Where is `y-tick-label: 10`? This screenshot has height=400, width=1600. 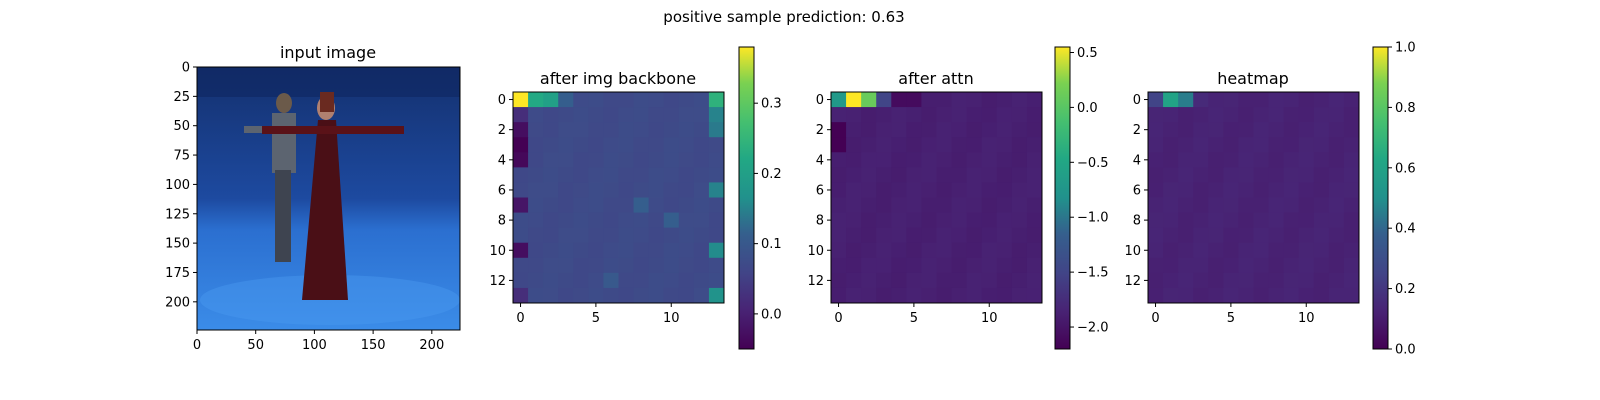
y-tick-label: 10 is located at coordinates (497, 251).